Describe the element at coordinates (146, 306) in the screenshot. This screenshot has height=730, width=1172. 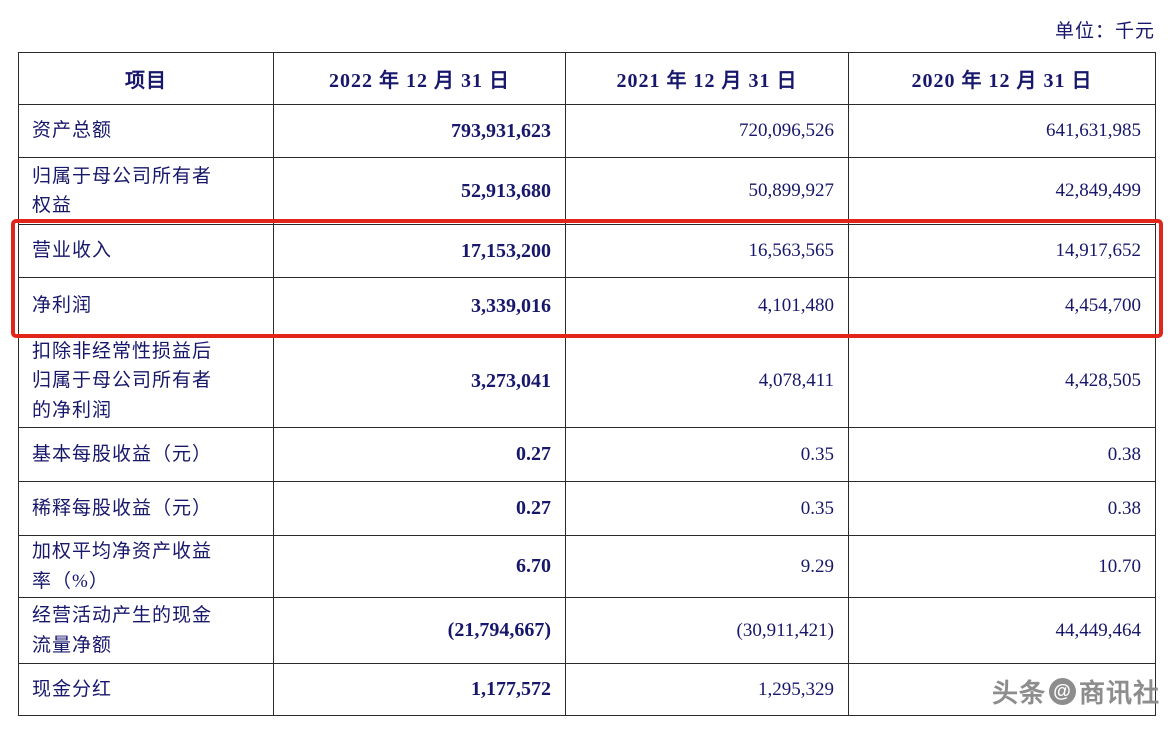
I see `row-item-label: 净利润` at that location.